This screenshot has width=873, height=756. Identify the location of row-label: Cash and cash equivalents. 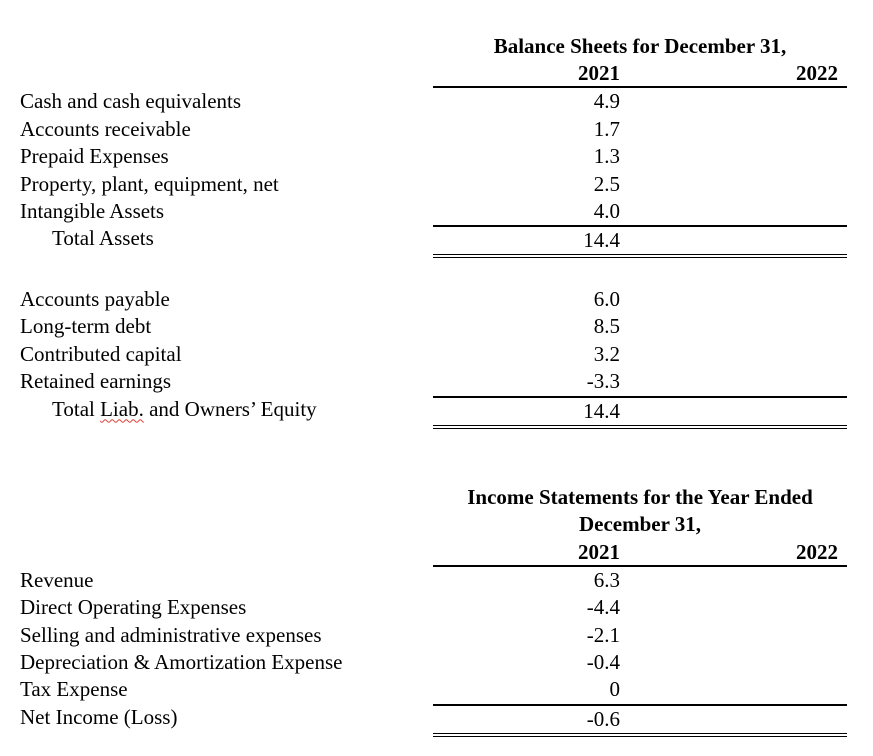
(131, 101).